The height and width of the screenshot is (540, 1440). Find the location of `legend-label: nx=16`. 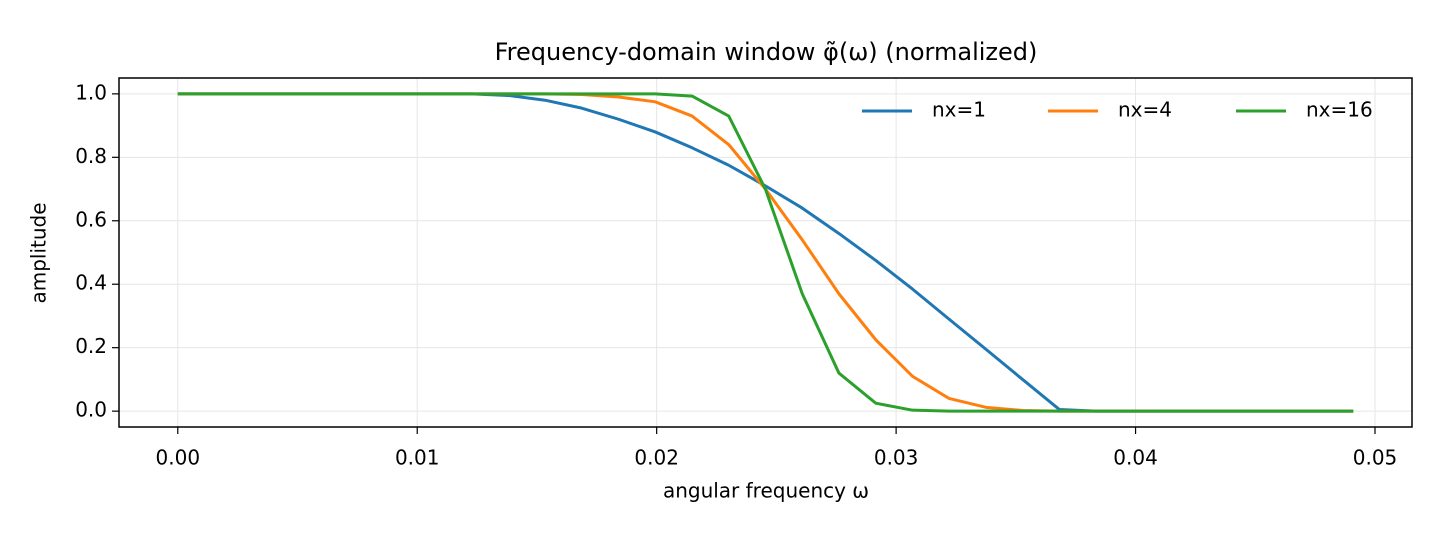

legend-label: nx=16 is located at coordinates (1339, 110).